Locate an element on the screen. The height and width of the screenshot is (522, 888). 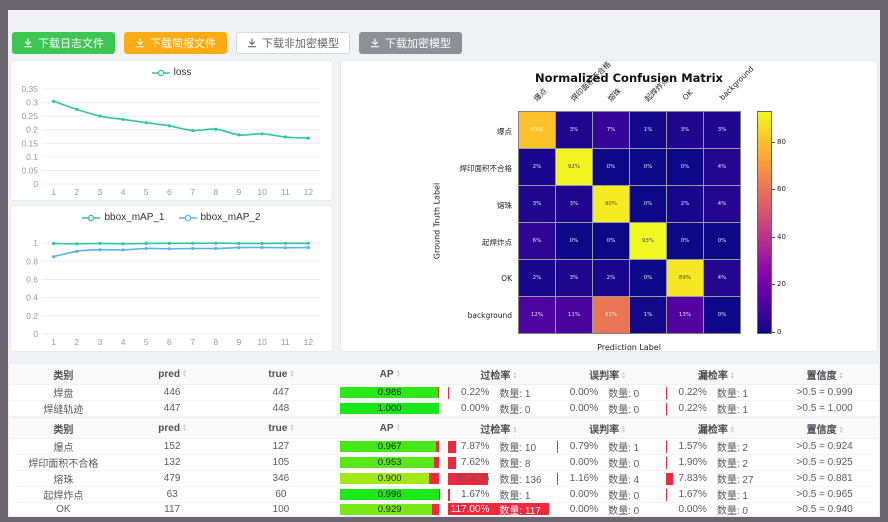
miss-rate-text: 7.83% 数量: 27 is located at coordinates (716, 479).